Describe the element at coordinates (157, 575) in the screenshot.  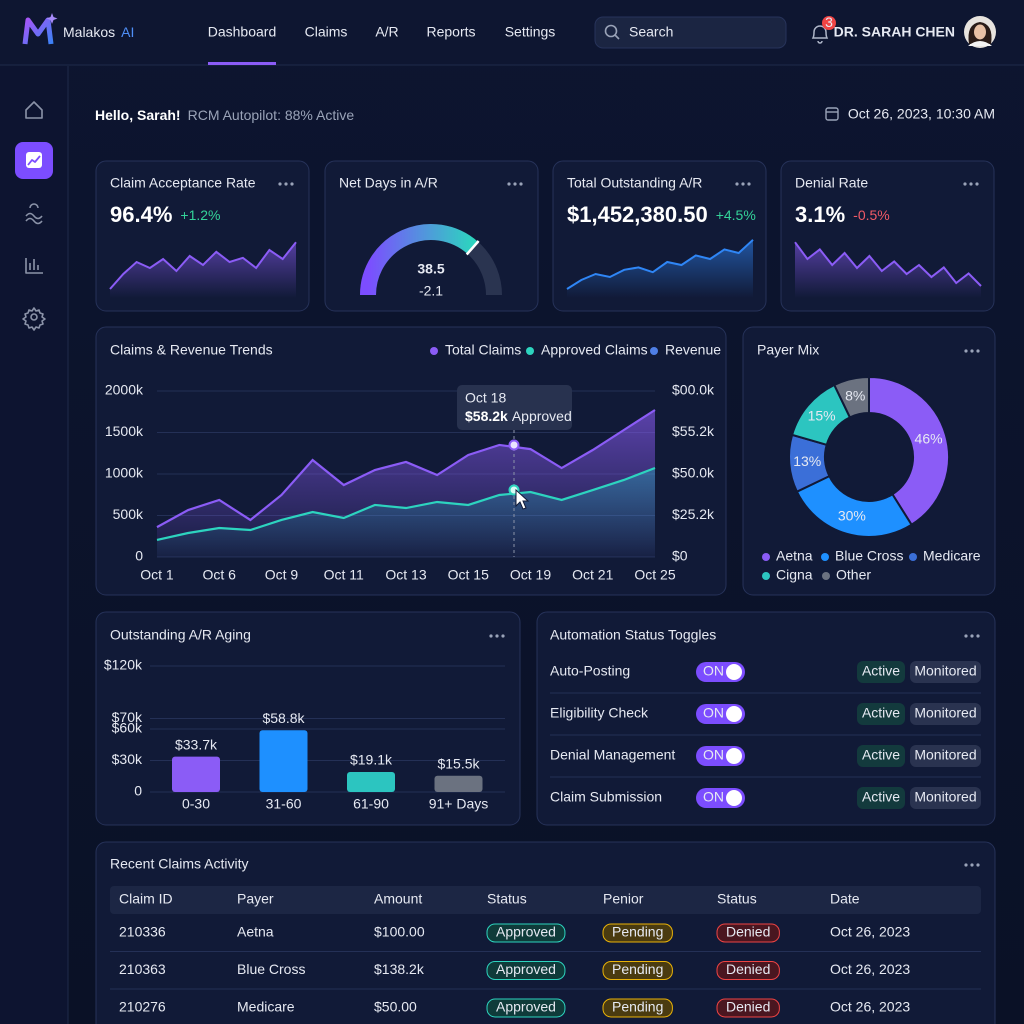
I see `x-tick-label: Oct 1` at that location.